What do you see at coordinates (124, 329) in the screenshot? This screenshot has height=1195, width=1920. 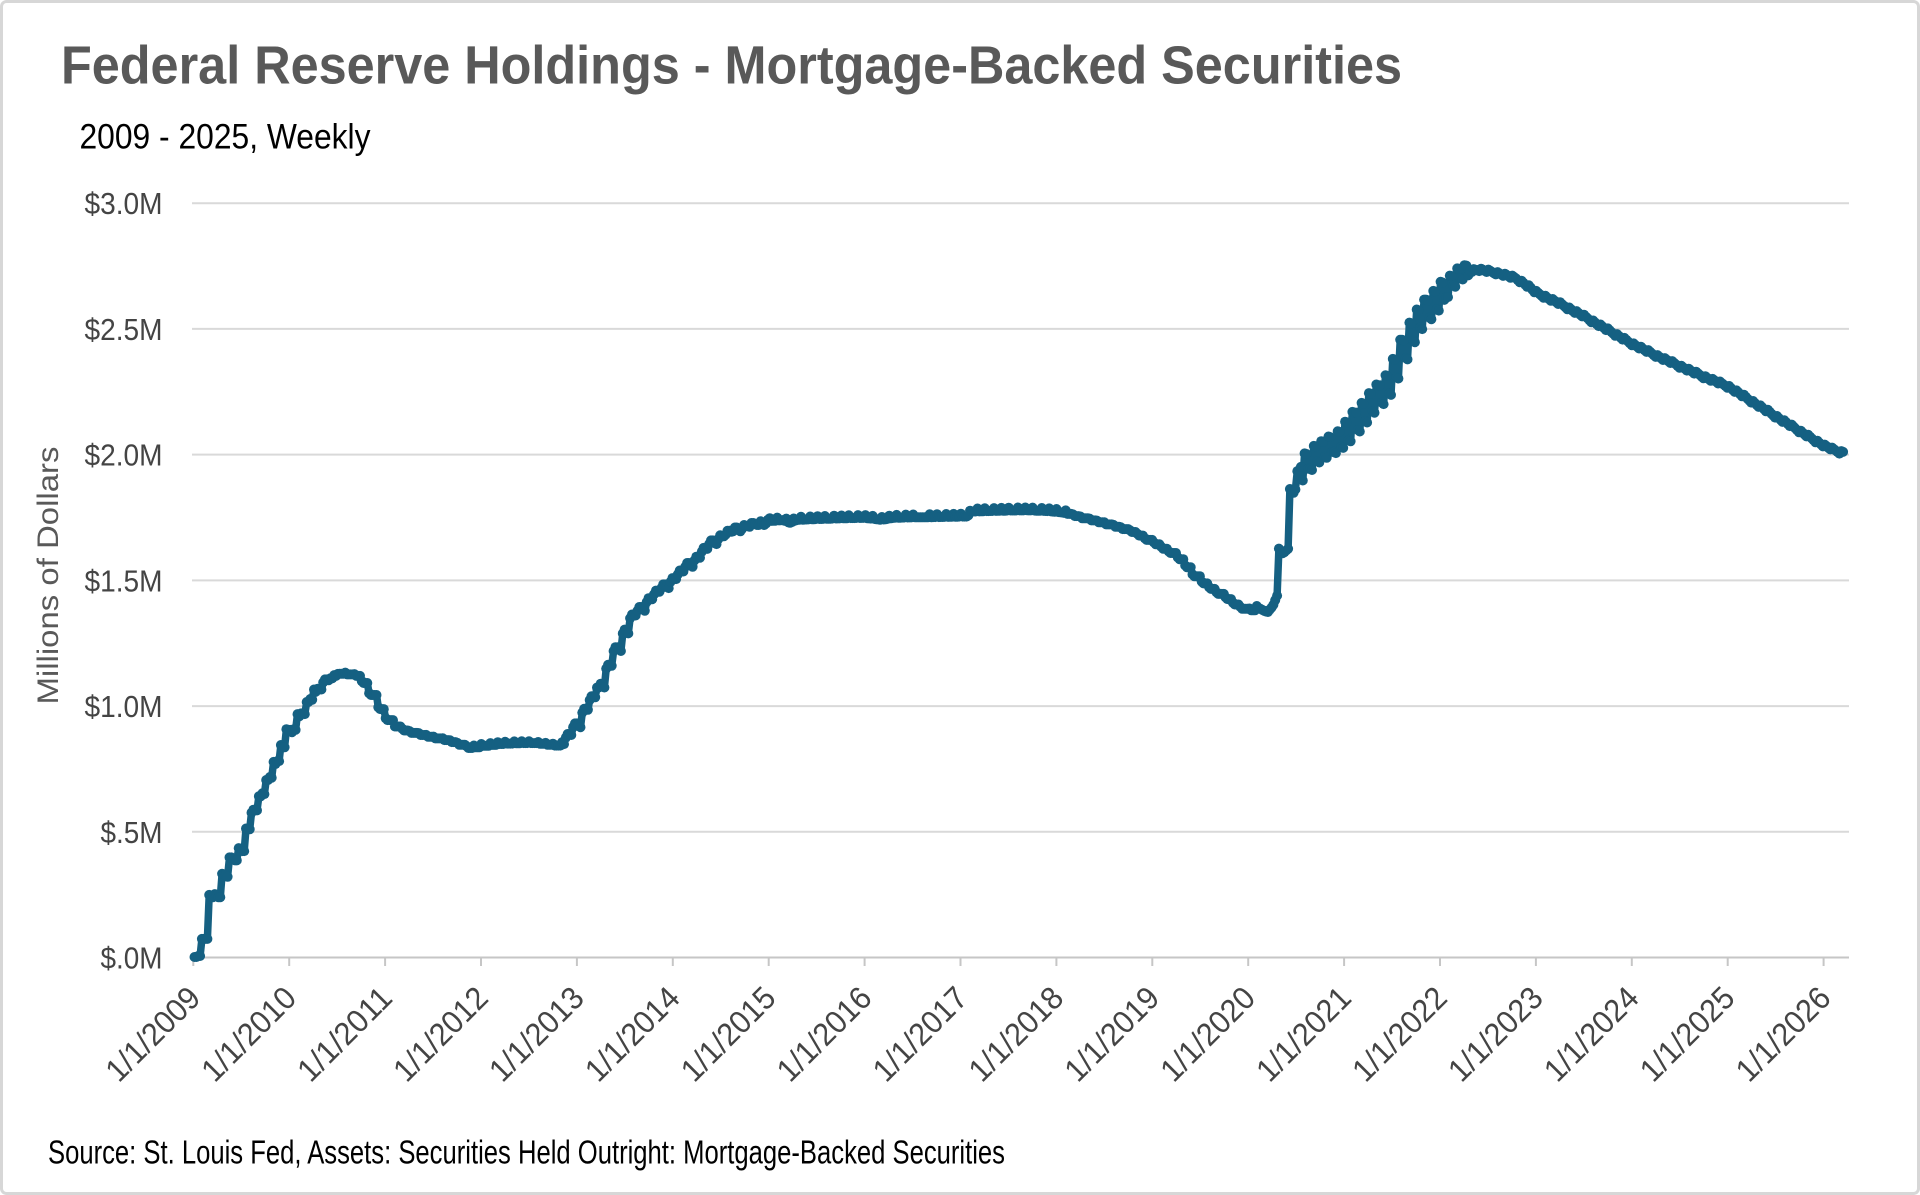 I see `svg-text: $2.5M` at bounding box center [124, 329].